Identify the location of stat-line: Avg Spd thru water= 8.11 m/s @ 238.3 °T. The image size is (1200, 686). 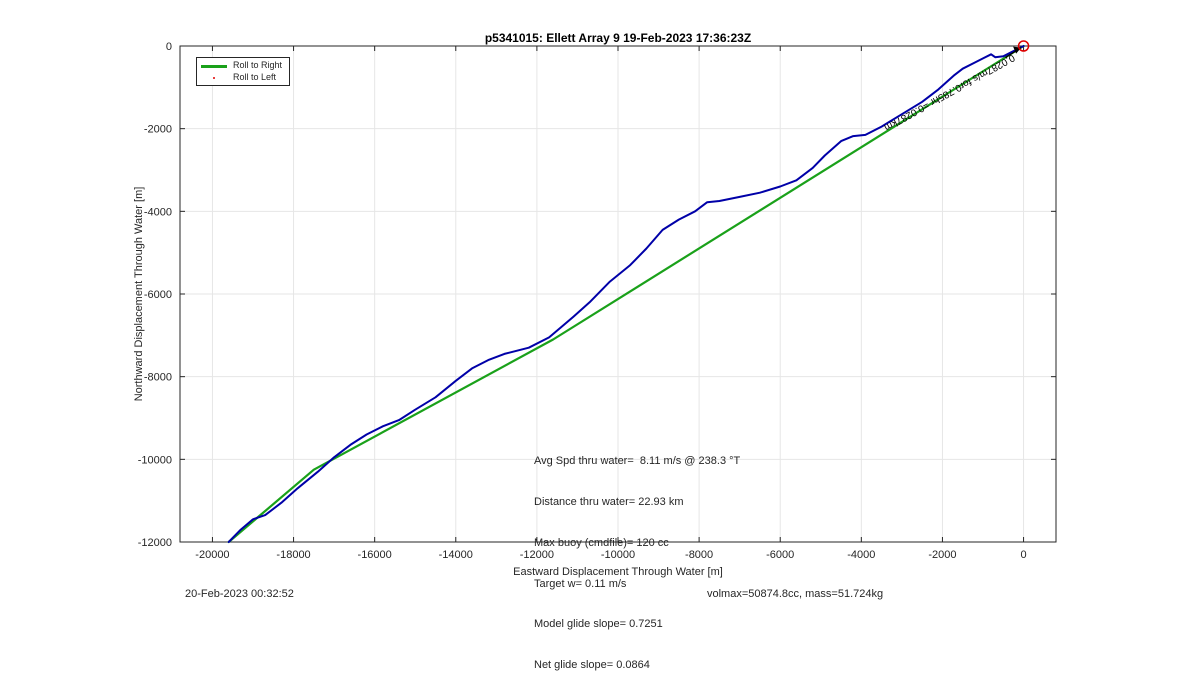
(637, 461).